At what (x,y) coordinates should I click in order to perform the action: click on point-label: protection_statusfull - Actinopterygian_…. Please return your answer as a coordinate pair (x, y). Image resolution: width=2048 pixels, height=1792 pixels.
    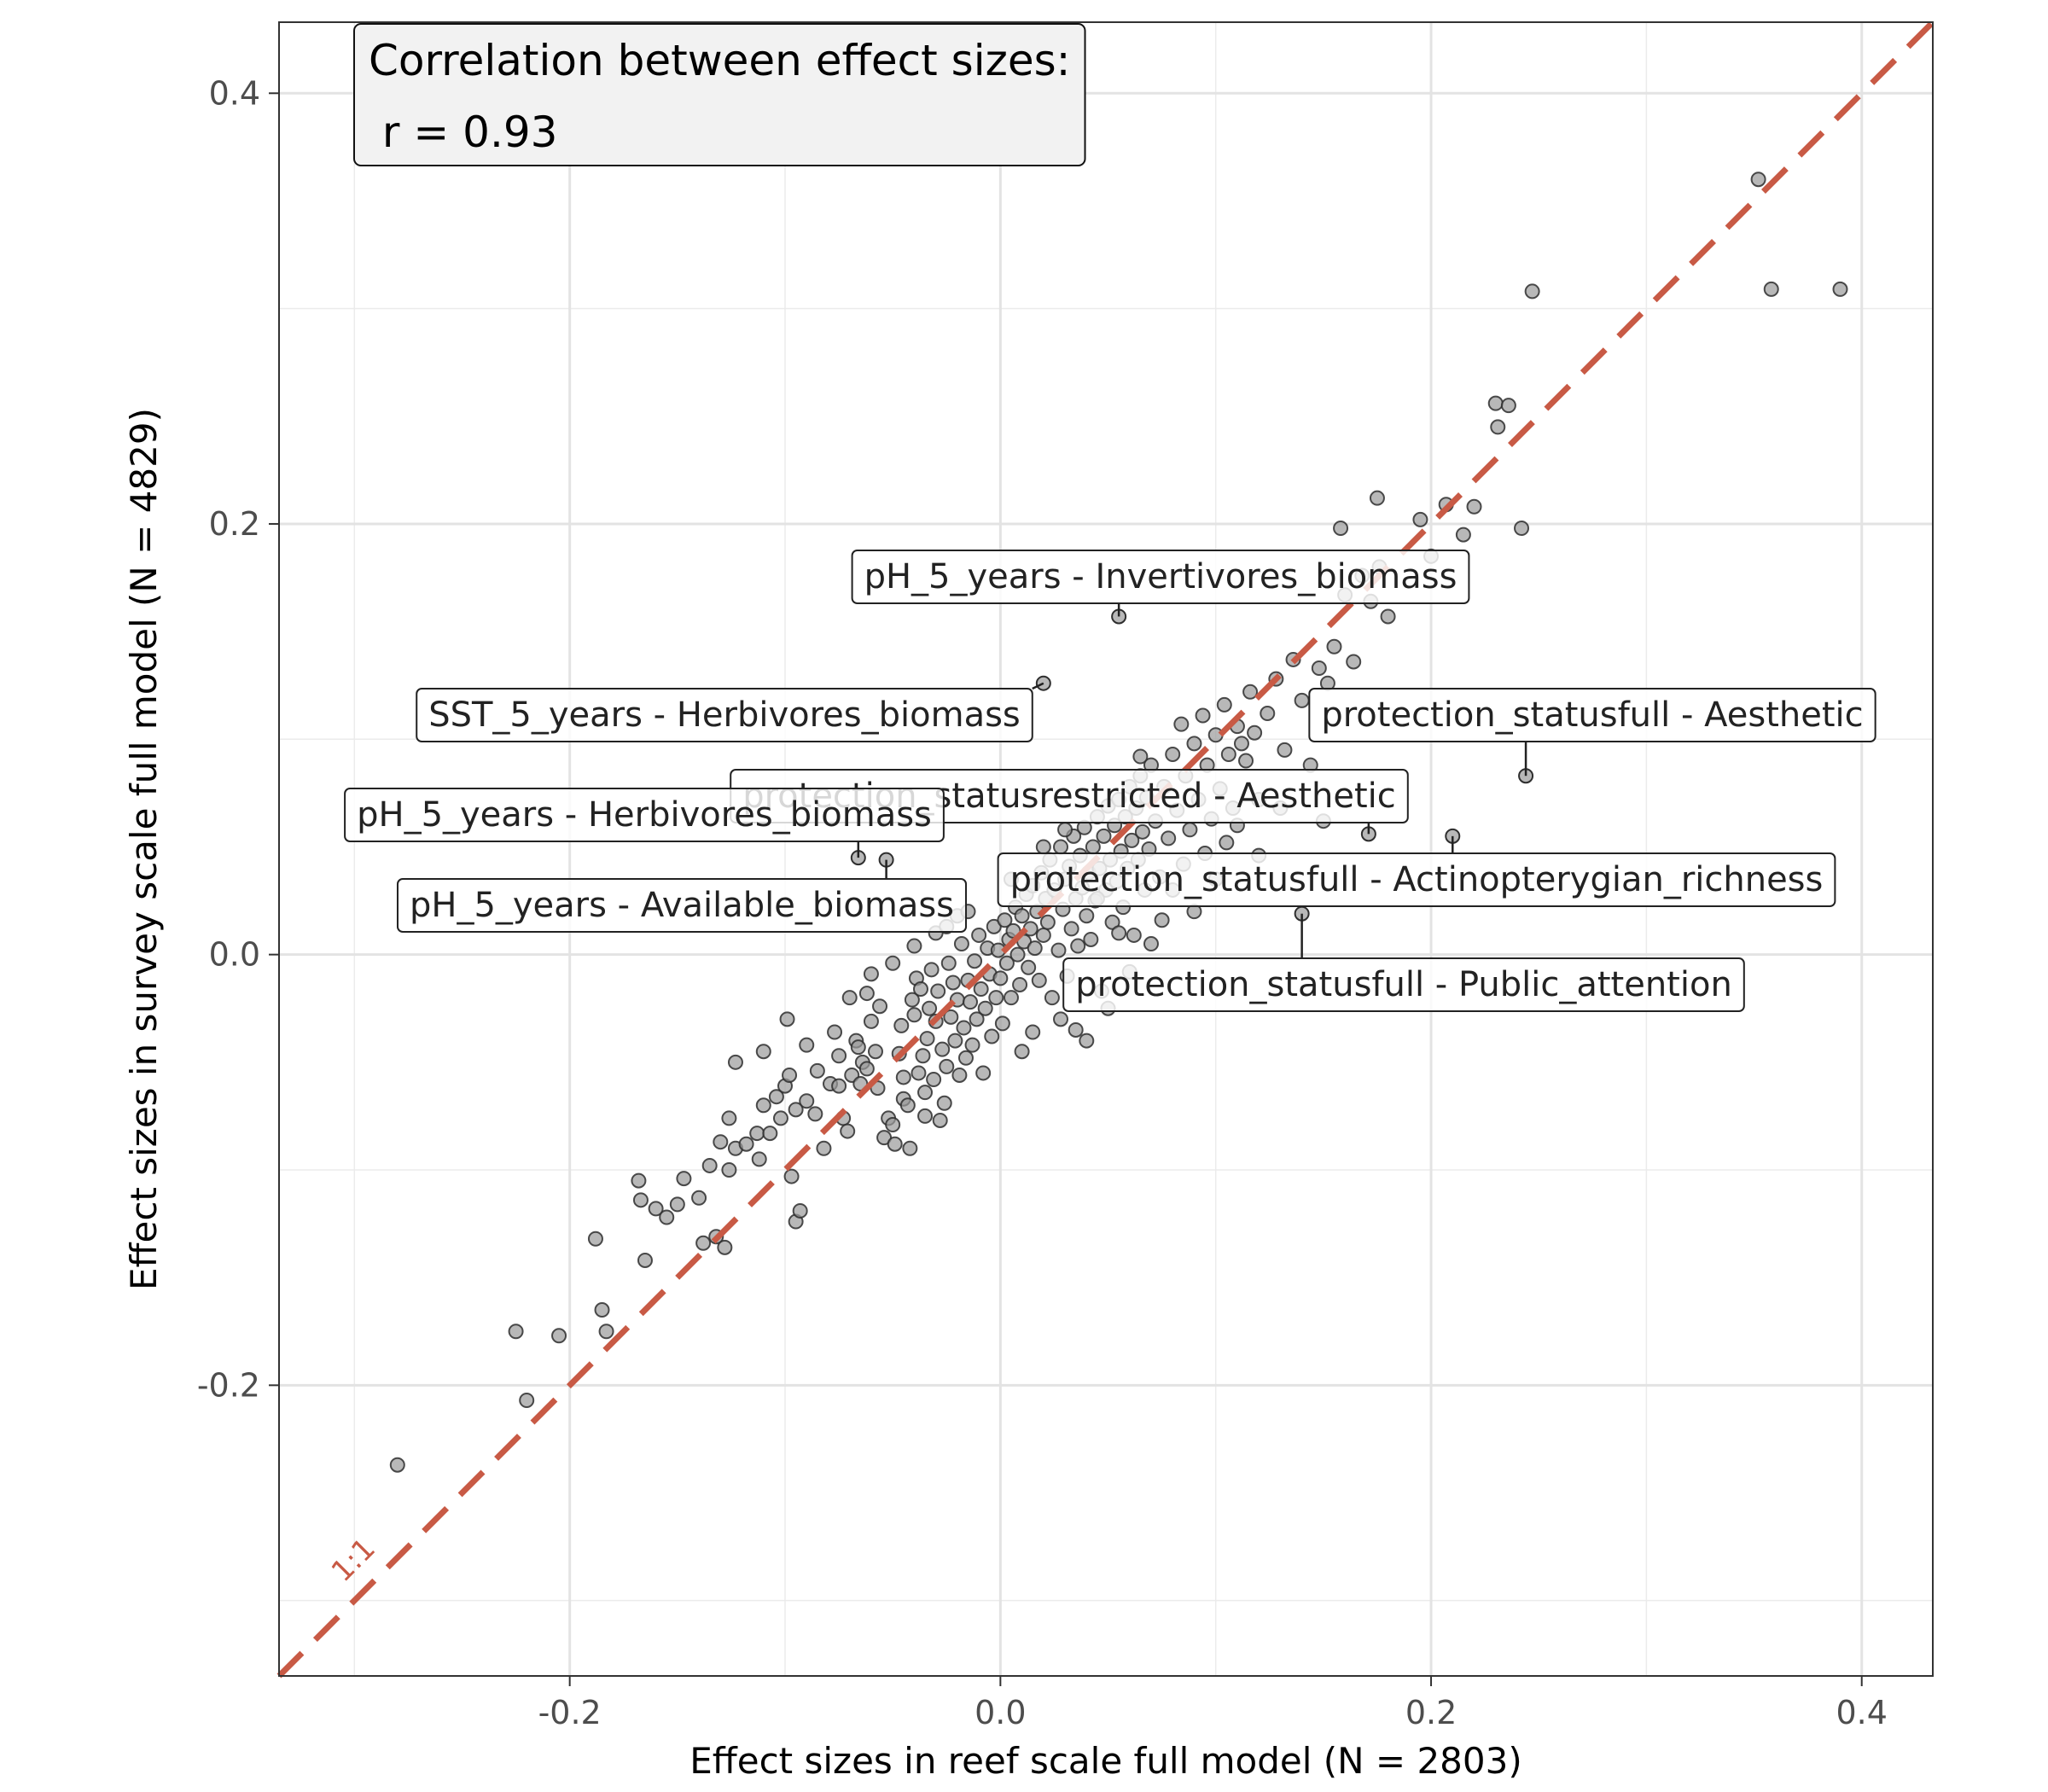
    Looking at the image, I should click on (1416, 871).